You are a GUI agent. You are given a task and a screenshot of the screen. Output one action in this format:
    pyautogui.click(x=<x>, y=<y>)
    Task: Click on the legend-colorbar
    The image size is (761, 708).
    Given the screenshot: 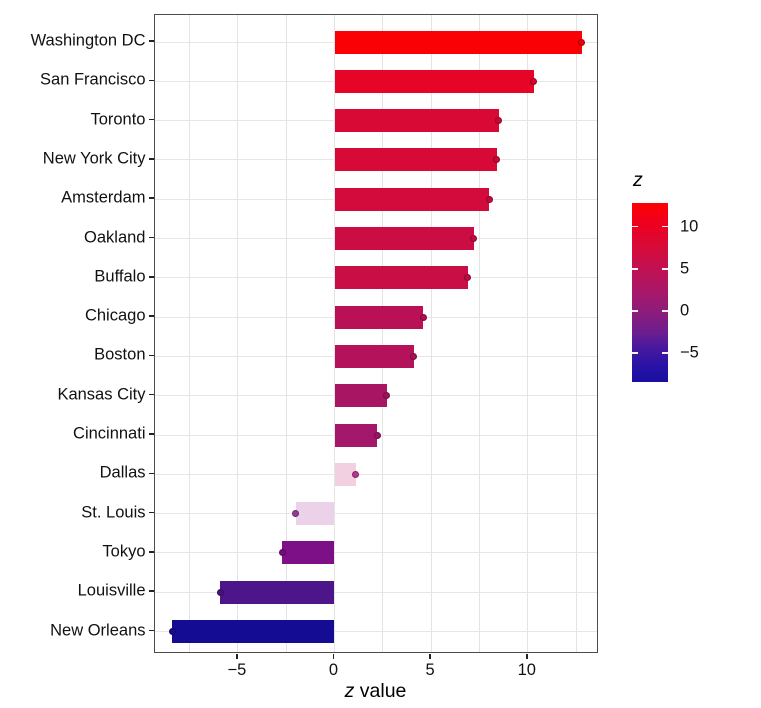 What is the action you would take?
    pyautogui.click(x=650, y=292)
    